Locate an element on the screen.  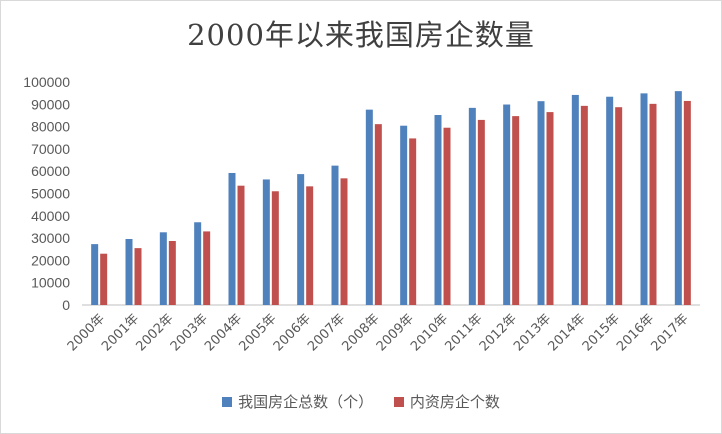
x-tick-label: 2011年 is located at coordinates (463, 332).